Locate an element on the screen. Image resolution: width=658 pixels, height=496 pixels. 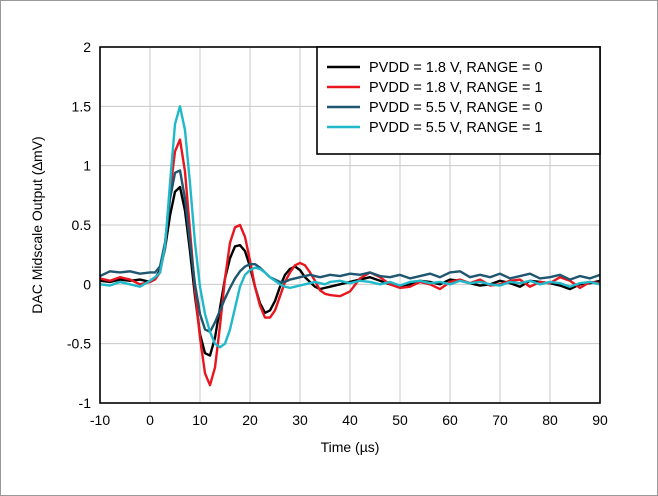
legend-entry: PVDD = 5.5 V, RANGE = 0 is located at coordinates (456, 108).